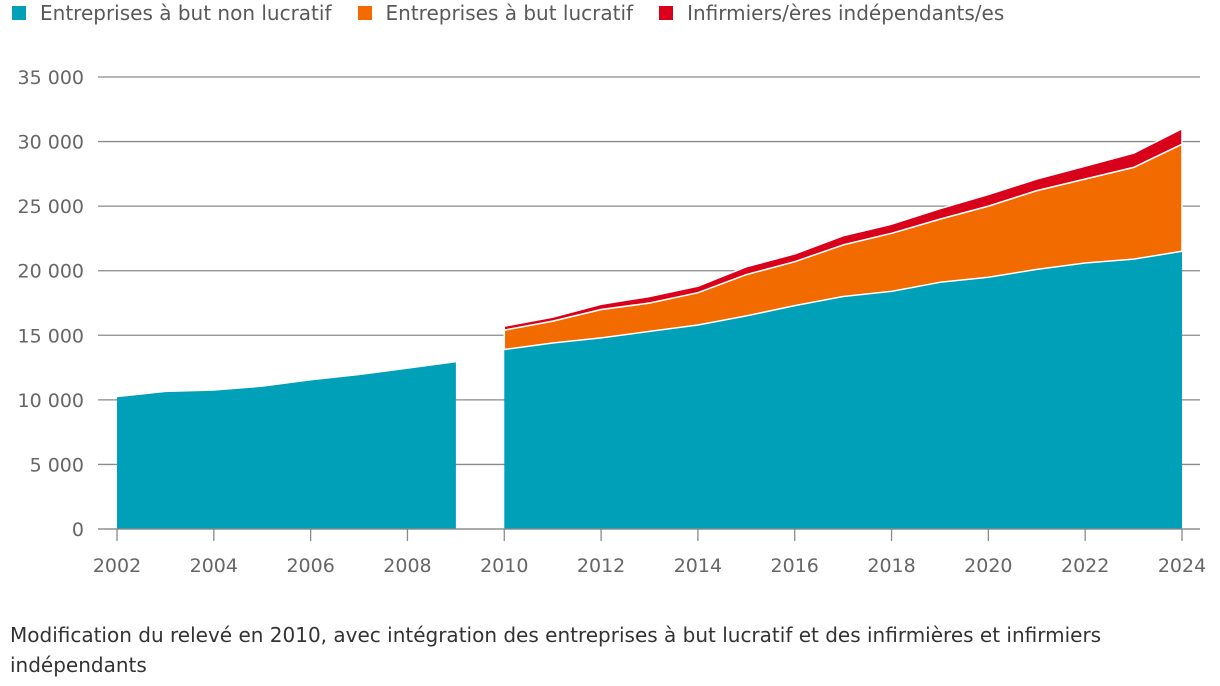 The height and width of the screenshot is (686, 1220). What do you see at coordinates (51, 207) in the screenshot?
I see `y-tick-label: 25 000` at bounding box center [51, 207].